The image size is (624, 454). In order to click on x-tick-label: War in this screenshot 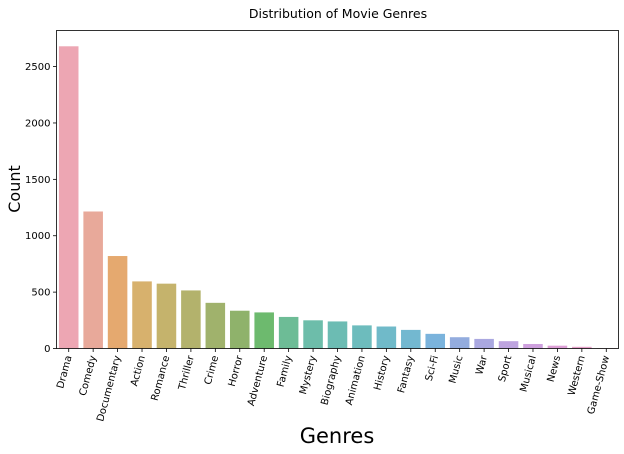, I will do `click(482, 365)`.